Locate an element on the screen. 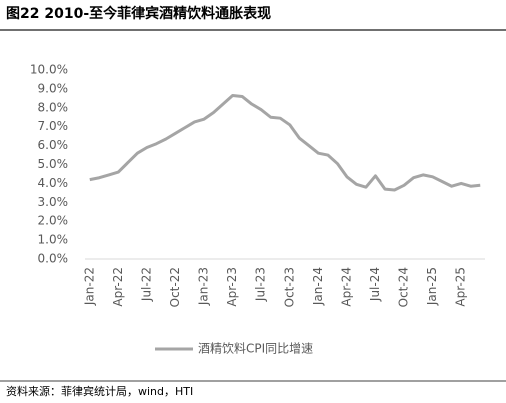 Image resolution: width=506 pixels, height=403 pixels. y-tick-label: 5.0% is located at coordinates (53, 164).